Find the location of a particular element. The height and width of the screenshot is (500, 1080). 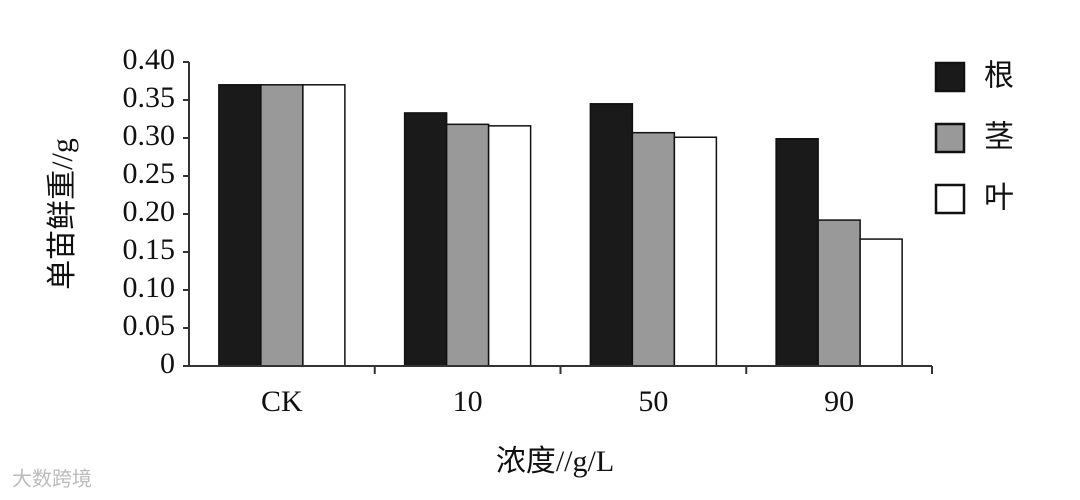

y-tick-label: 0.05 is located at coordinates (149, 325).